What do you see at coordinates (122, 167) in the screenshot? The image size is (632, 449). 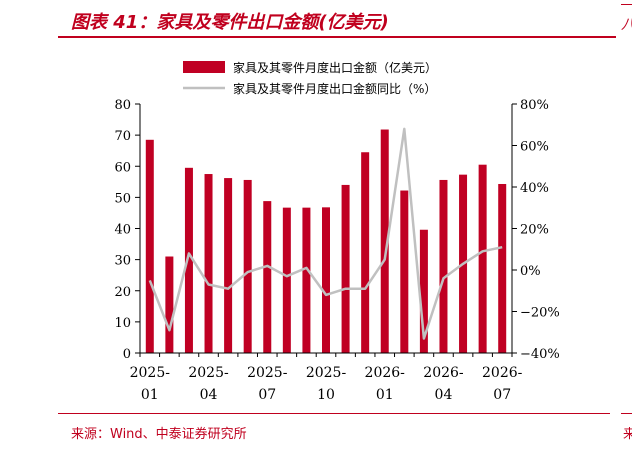 I see `left-tick-label: 60` at bounding box center [122, 167].